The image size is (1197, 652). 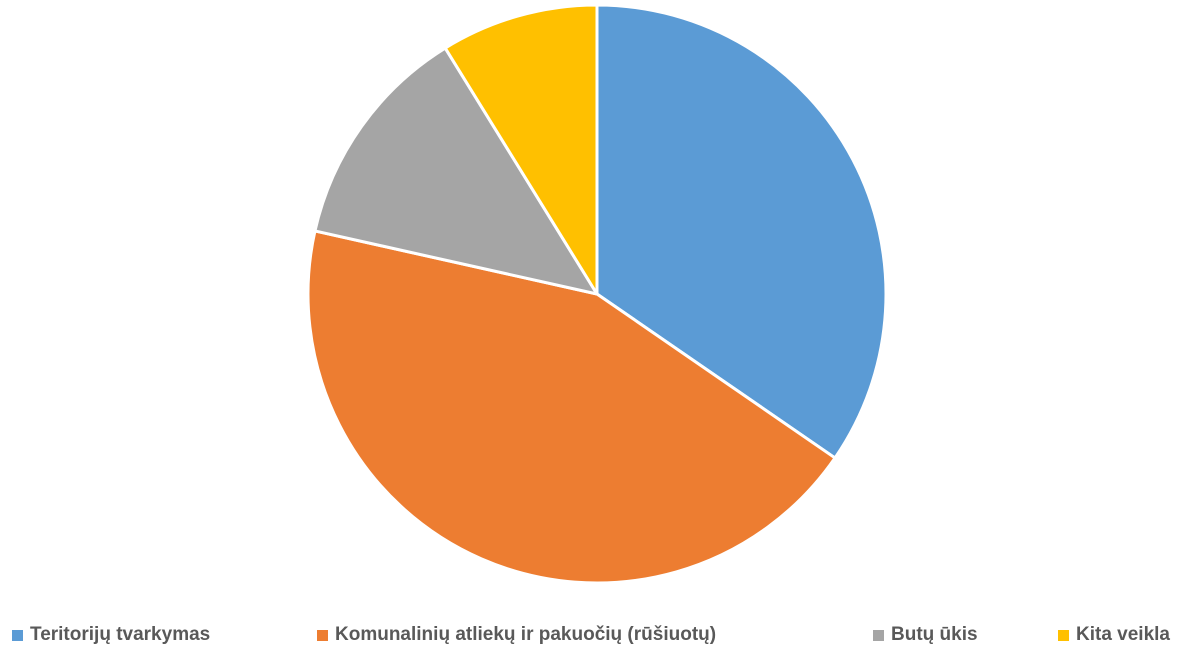 I want to click on legend-item-teritoriju-tvarkymas: Teritorijų tvarkymas, so click(x=111, y=635).